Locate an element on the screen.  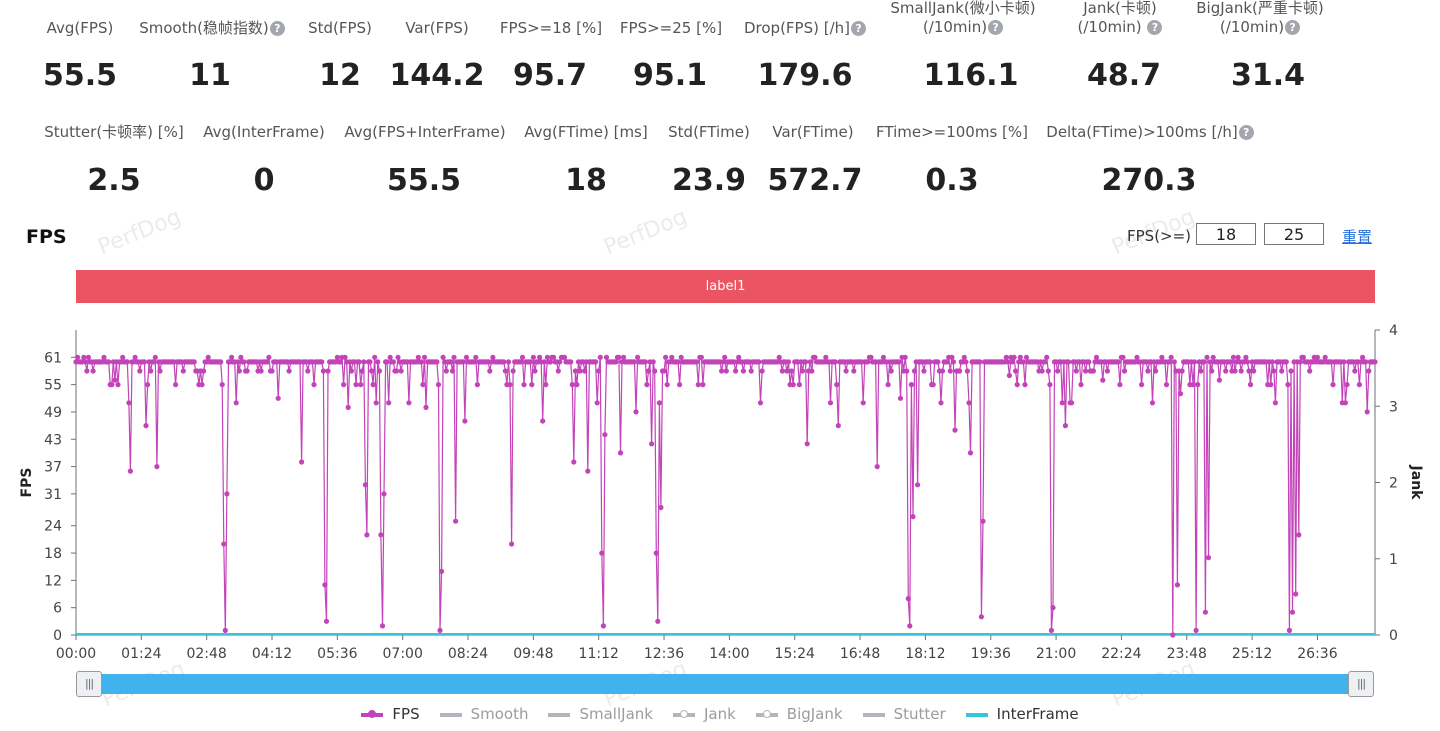
y-tick-label: 24 is located at coordinates (53, 527).